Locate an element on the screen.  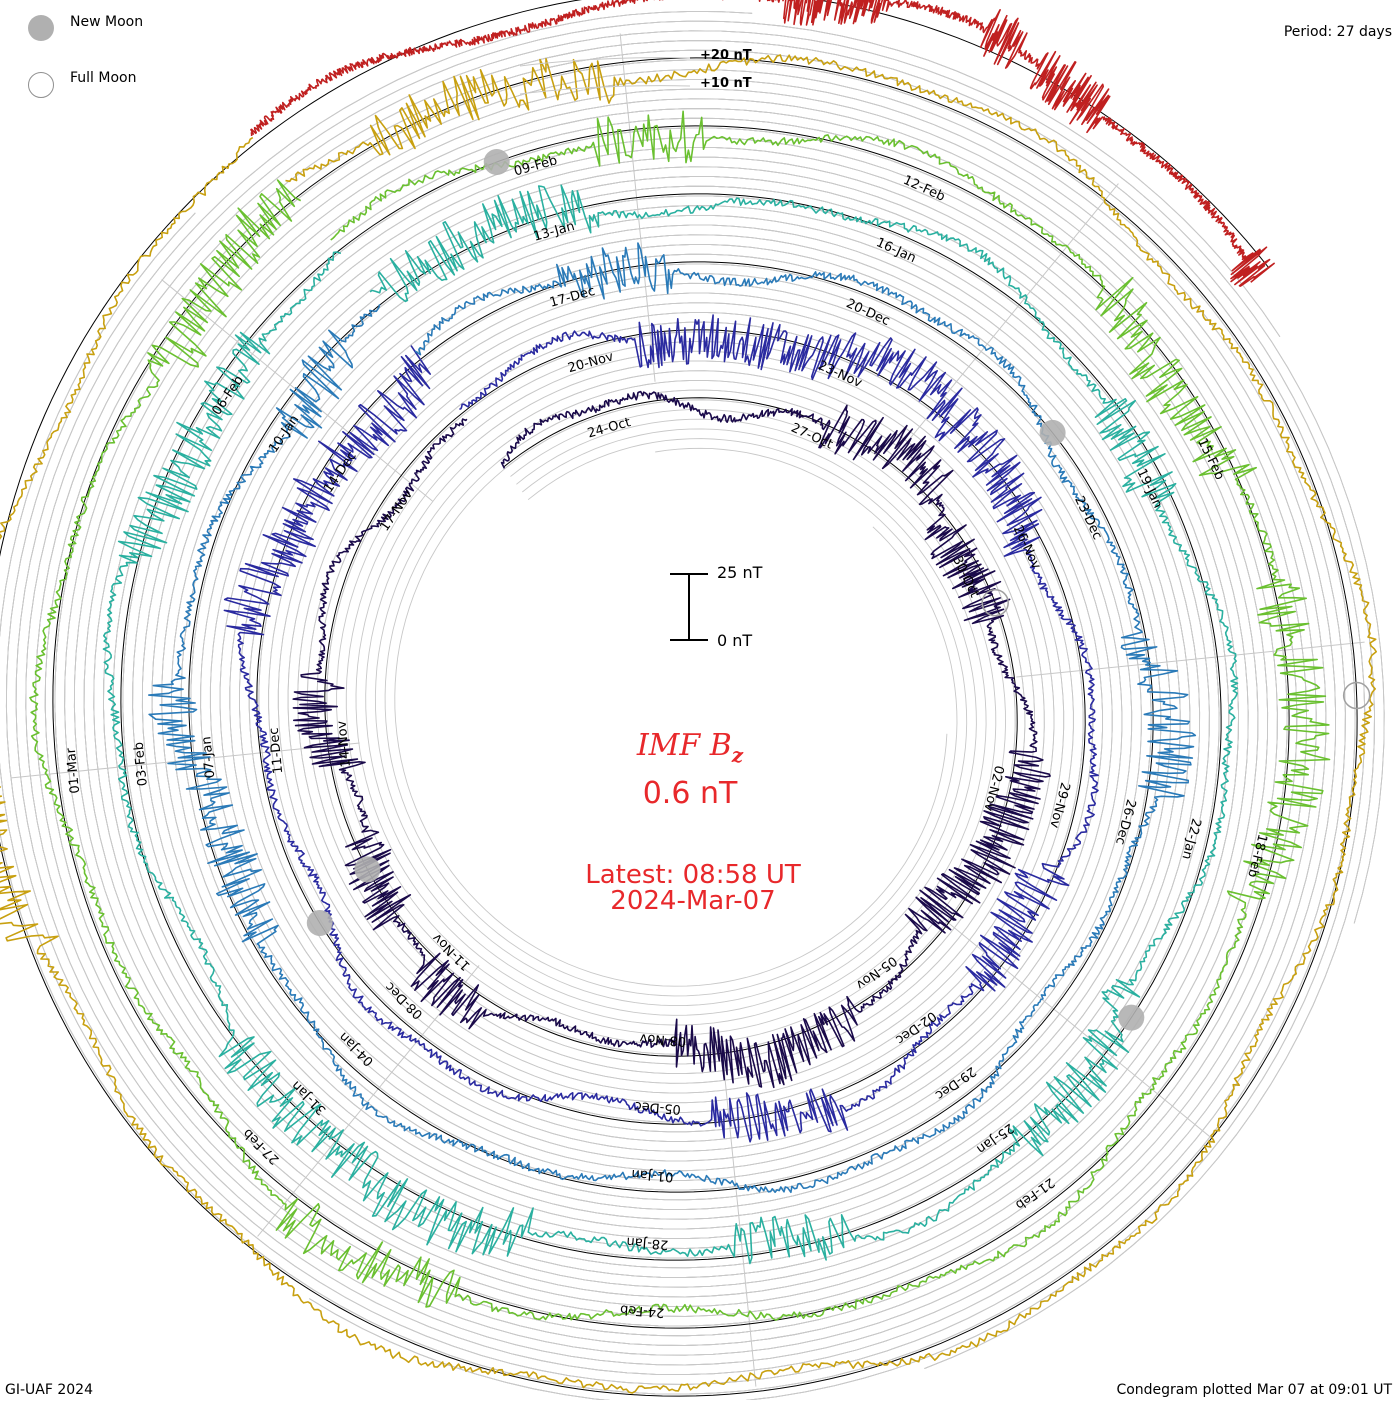
scale-arc-plus10 is located at coordinates (605, 90).